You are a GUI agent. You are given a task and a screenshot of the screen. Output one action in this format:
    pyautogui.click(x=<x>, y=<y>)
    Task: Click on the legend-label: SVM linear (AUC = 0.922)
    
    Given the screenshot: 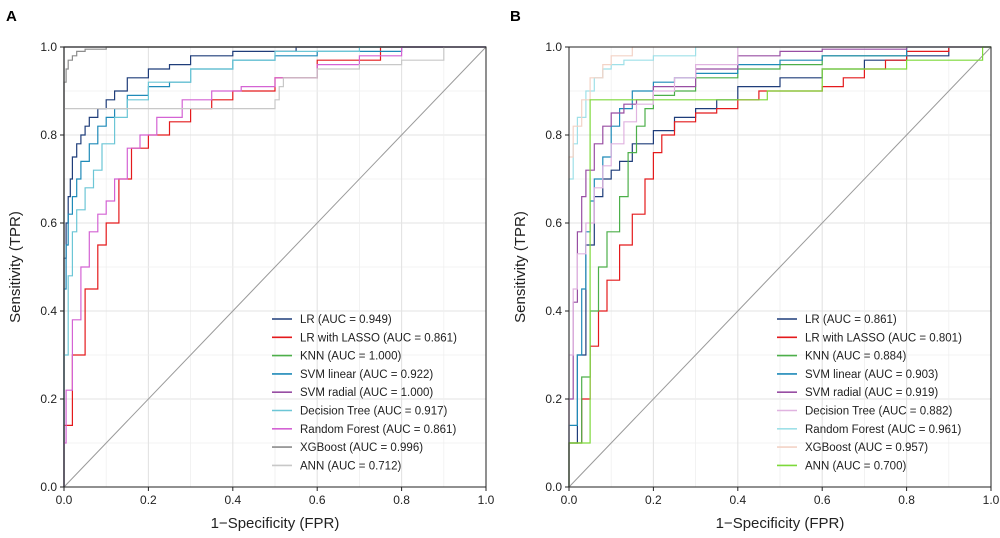 What is the action you would take?
    pyautogui.click(x=366, y=375)
    